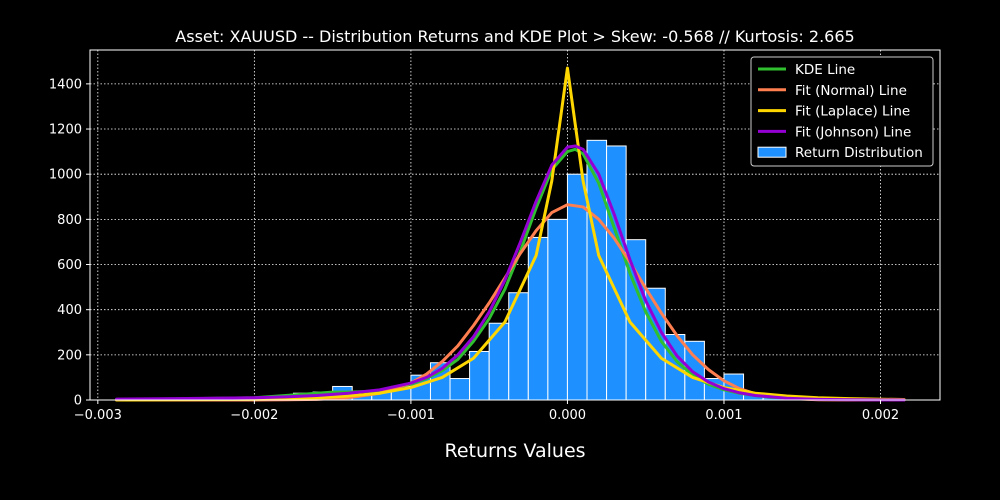 The height and width of the screenshot is (500, 1000). Describe the element at coordinates (852, 112) in the screenshot. I see `legend-label: Fit (Laplace) Line` at that location.